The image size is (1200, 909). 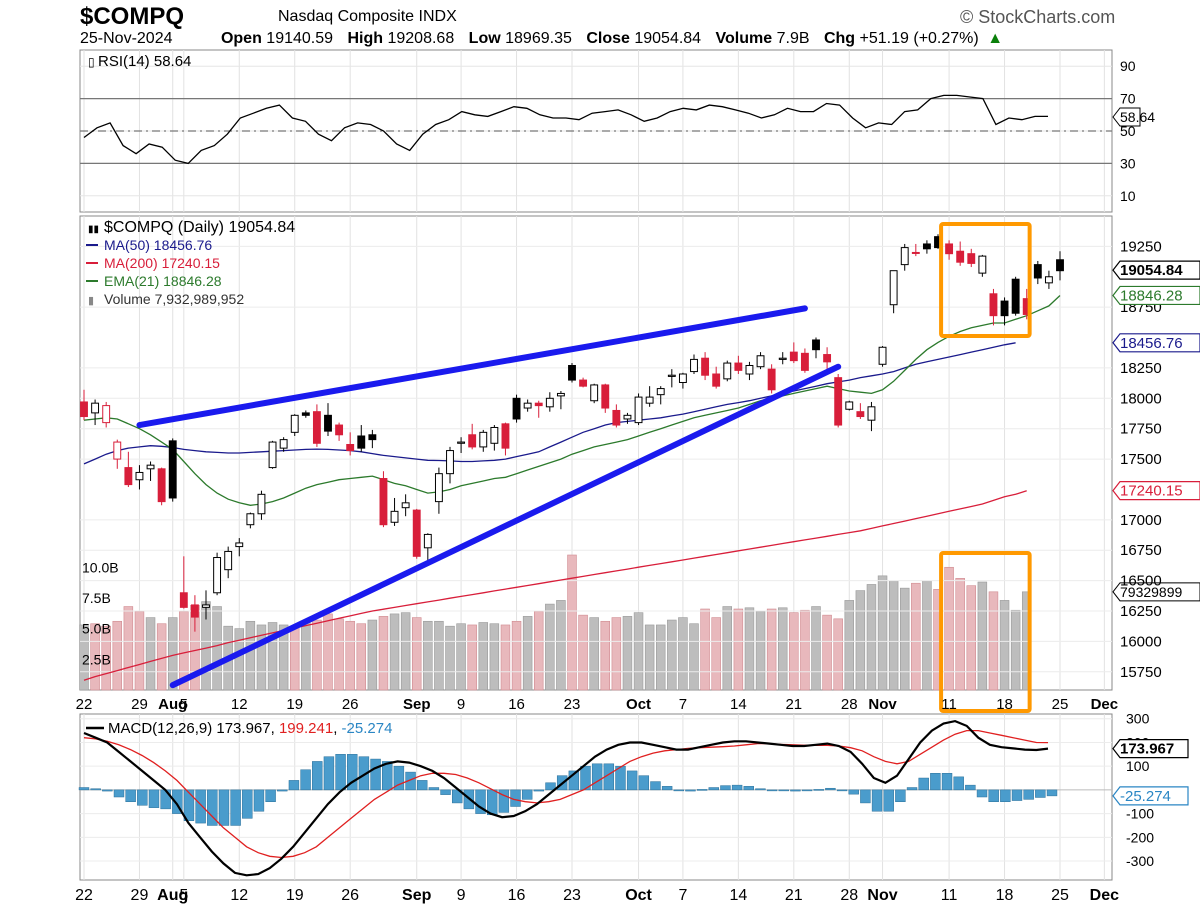 I want to click on price-legend-entry: EMA(21) 18846.28, so click(x=163, y=281).